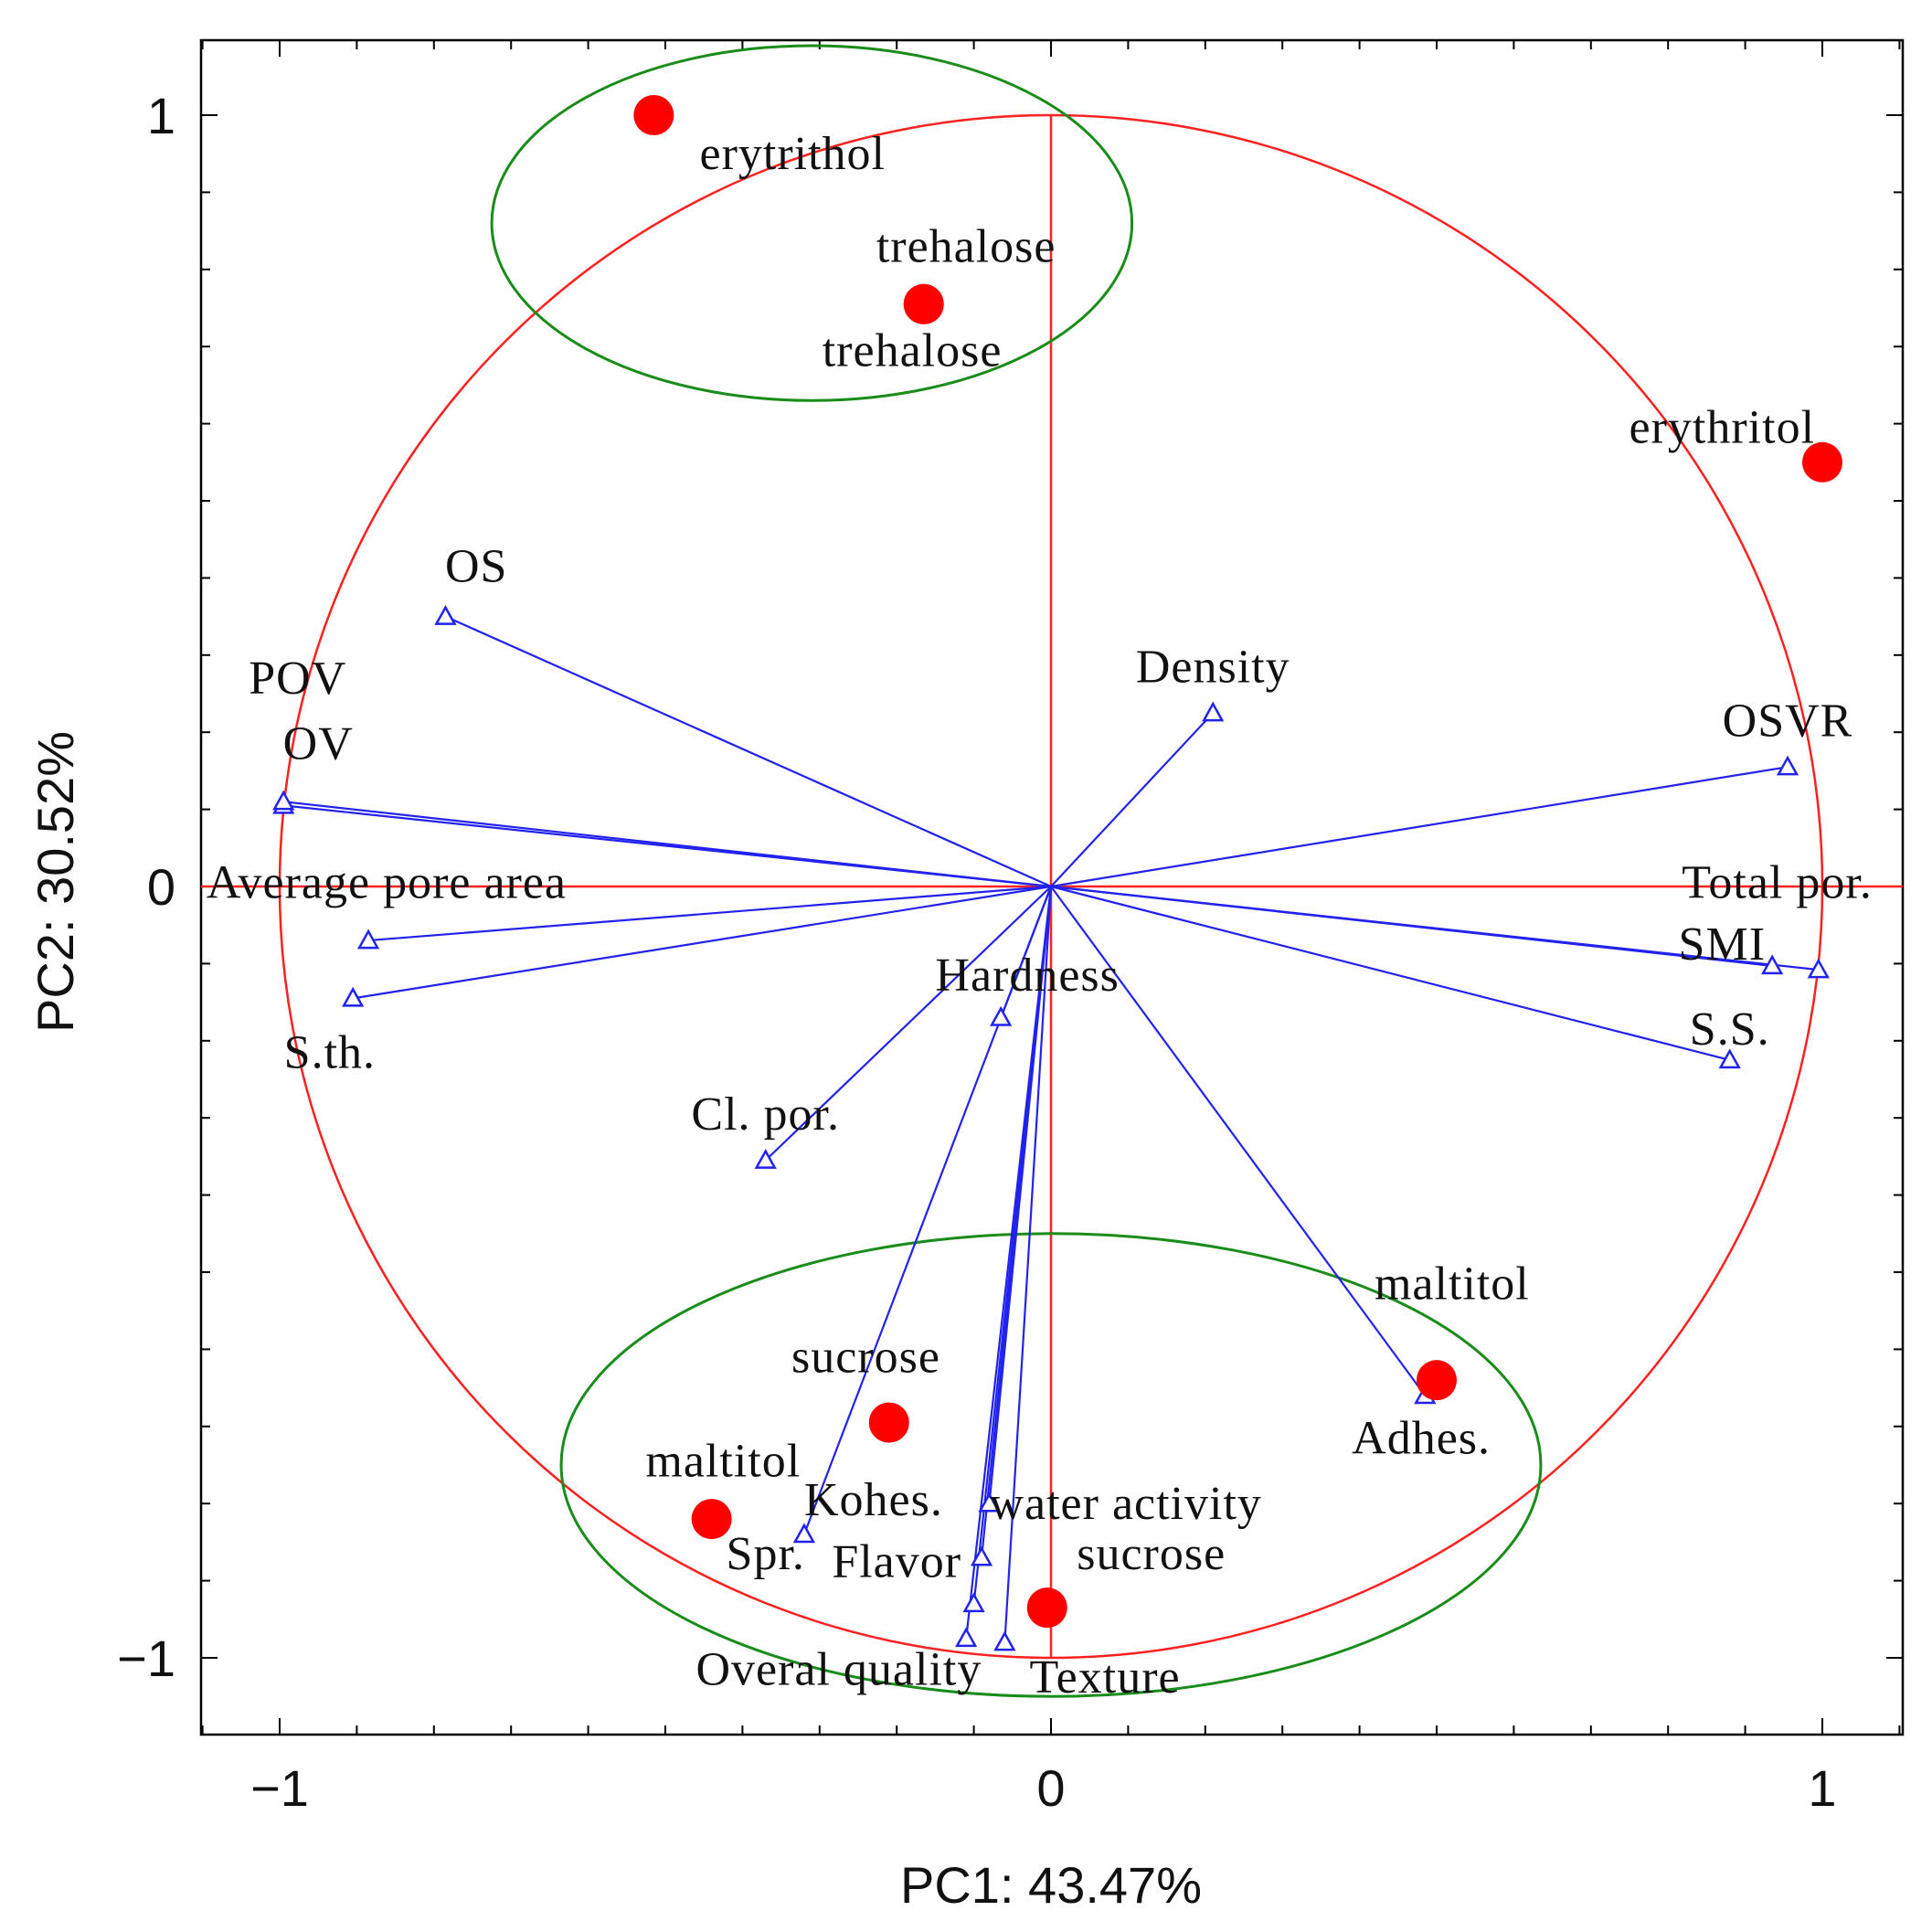  What do you see at coordinates (1213, 667) in the screenshot?
I see `variable-label: Density` at bounding box center [1213, 667].